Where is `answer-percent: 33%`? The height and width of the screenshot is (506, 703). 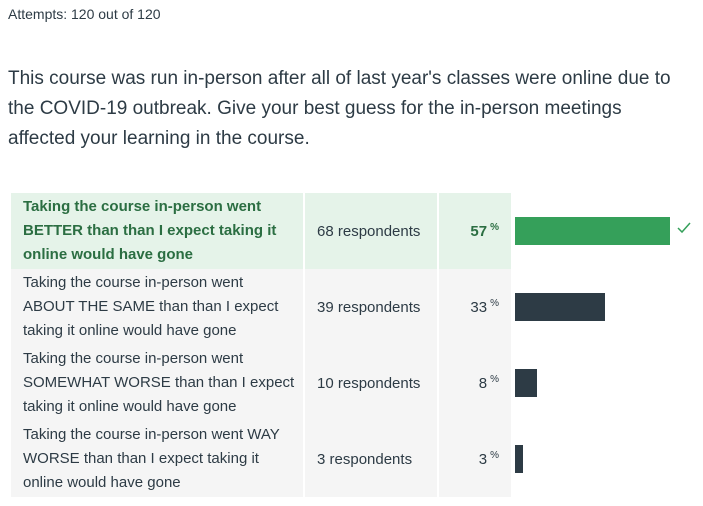 answer-percent: 33% is located at coordinates (475, 307).